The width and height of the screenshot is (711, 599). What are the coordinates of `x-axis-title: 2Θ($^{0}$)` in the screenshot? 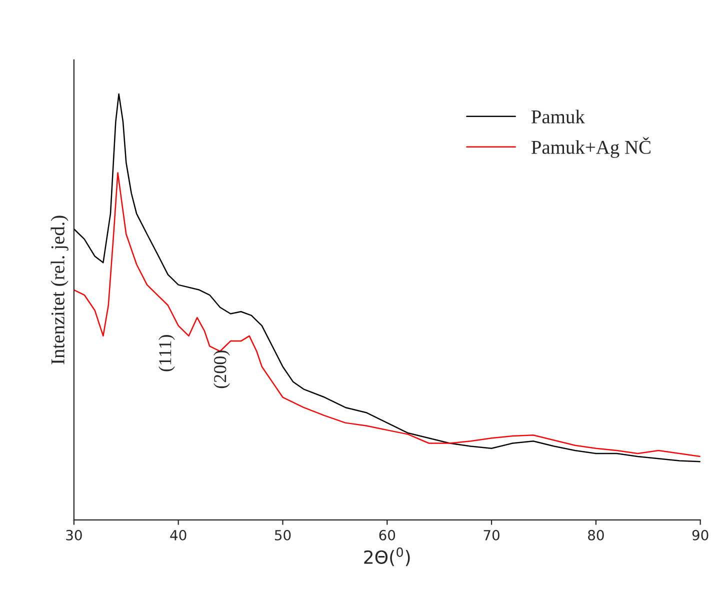 It's located at (387, 556).